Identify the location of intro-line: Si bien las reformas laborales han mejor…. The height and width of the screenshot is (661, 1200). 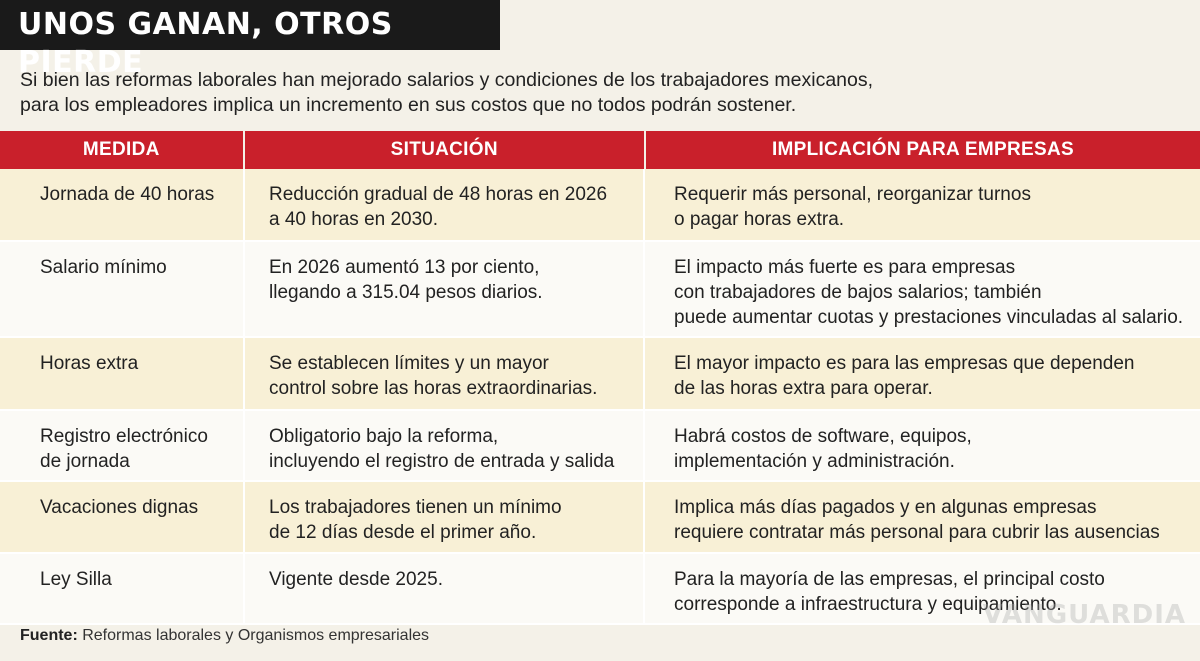
(447, 80).